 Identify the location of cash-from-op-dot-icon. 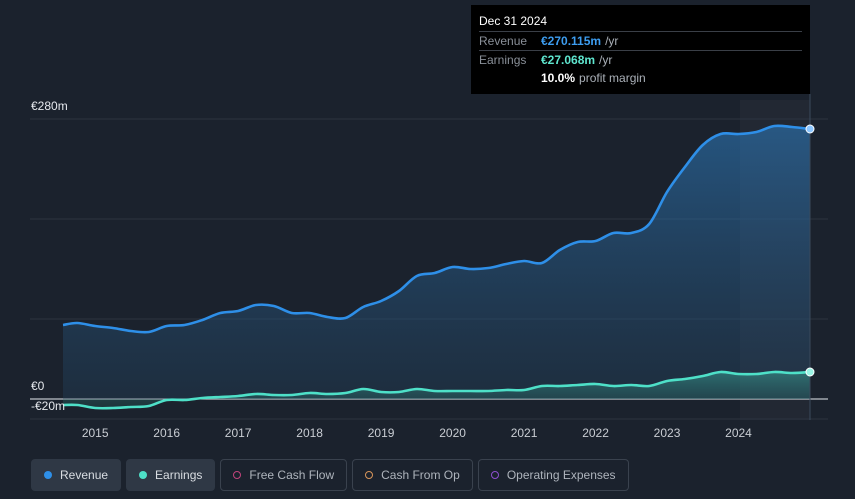
(369, 475).